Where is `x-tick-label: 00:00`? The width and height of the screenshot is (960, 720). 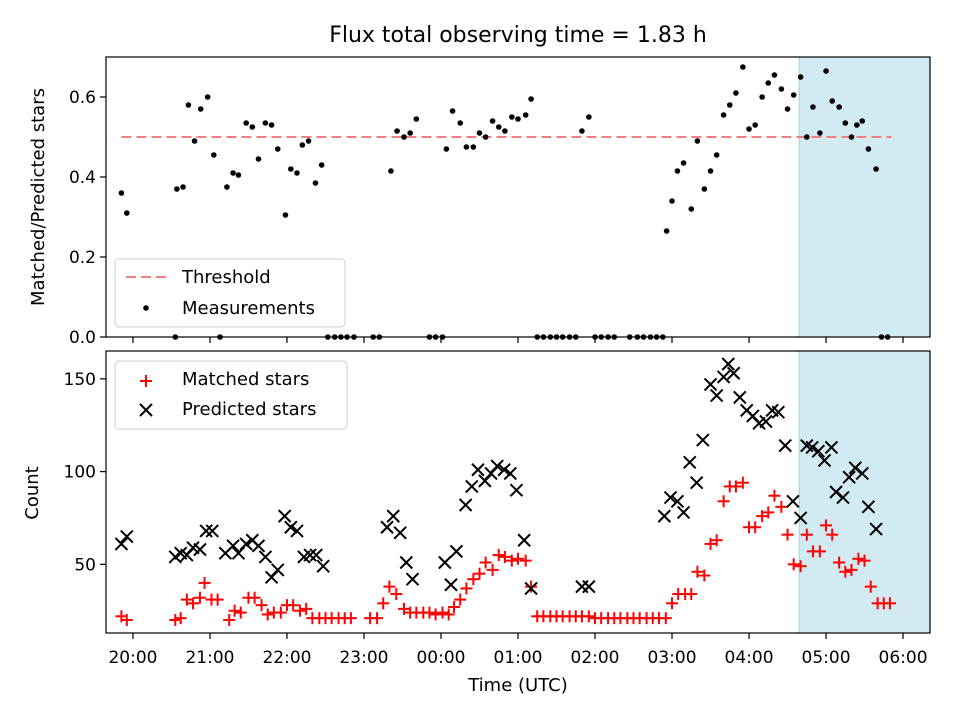
x-tick-label: 00:00 is located at coordinates (440, 658).